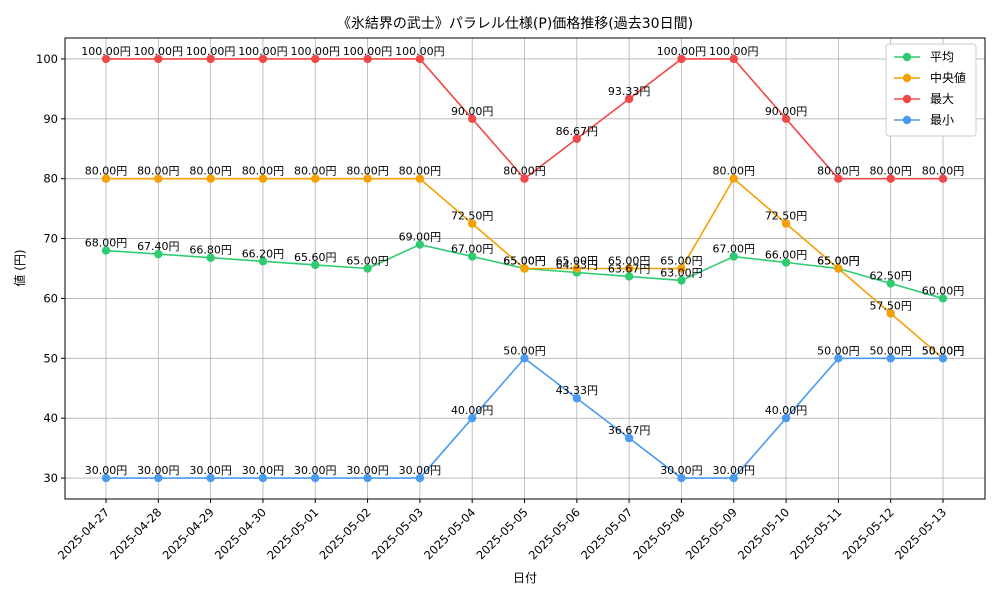 This screenshot has width=1000, height=600. I want to click on y-axis: 30 40 50 60 70 80 90 100, so click(50, 268).